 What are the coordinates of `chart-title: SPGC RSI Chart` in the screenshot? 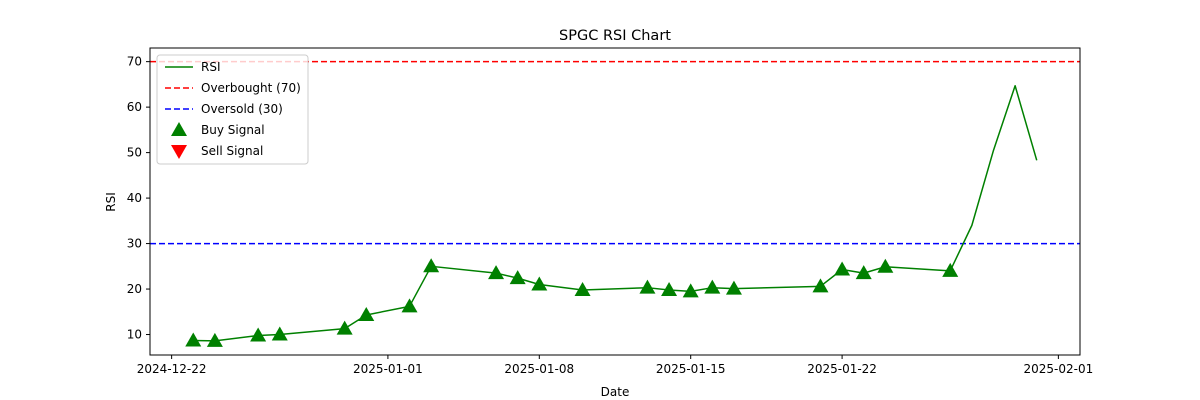 It's located at (615, 36).